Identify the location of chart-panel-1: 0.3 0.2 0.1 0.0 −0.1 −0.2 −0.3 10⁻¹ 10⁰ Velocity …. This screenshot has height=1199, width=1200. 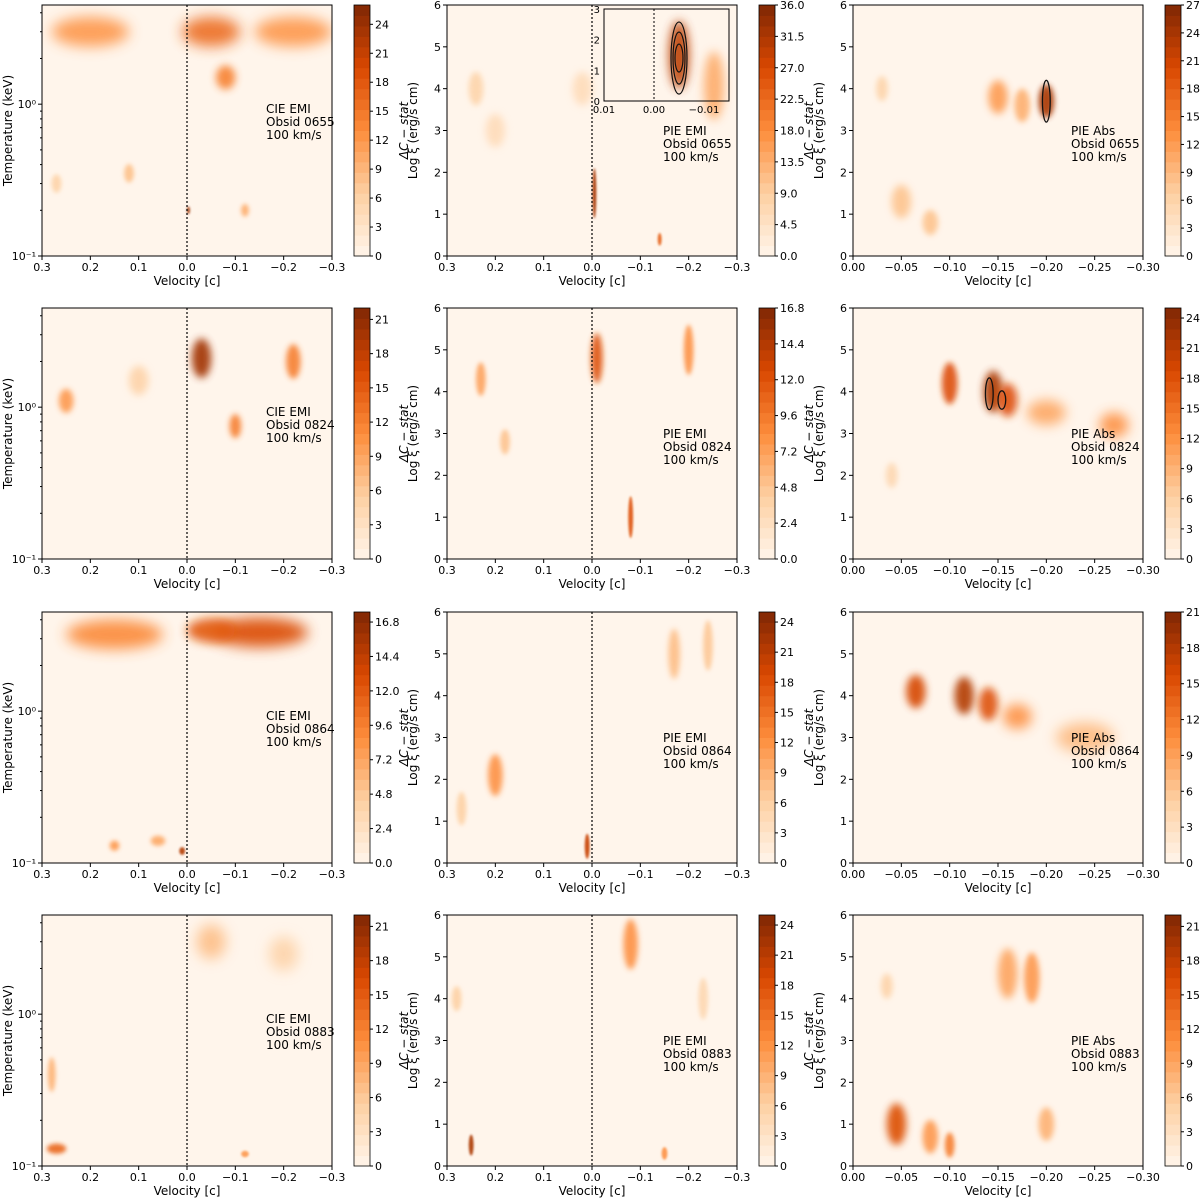
(206, 146).